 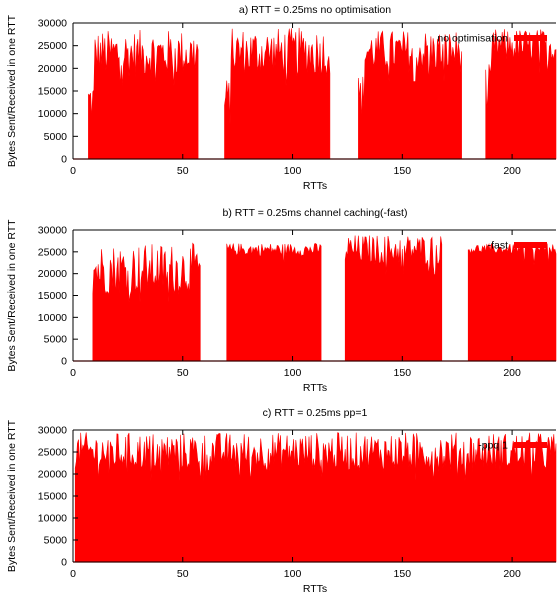 I want to click on legend-label: no optimisation, so click(x=472, y=39).